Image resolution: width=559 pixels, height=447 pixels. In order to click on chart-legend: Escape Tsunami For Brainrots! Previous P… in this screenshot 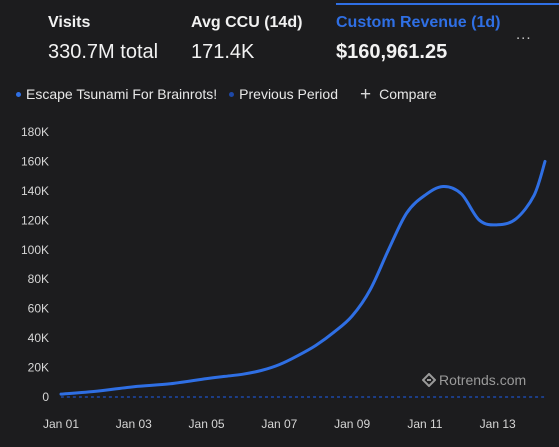, I will do `click(232, 94)`.